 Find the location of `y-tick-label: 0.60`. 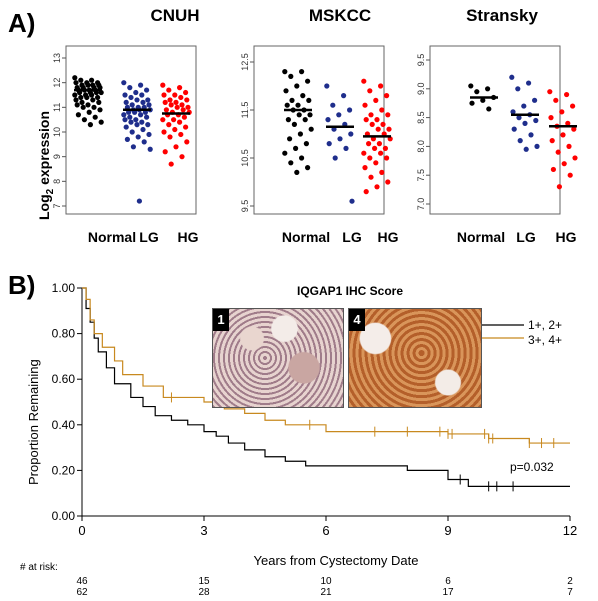

y-tick-label: 0.60 is located at coordinates (64, 379).